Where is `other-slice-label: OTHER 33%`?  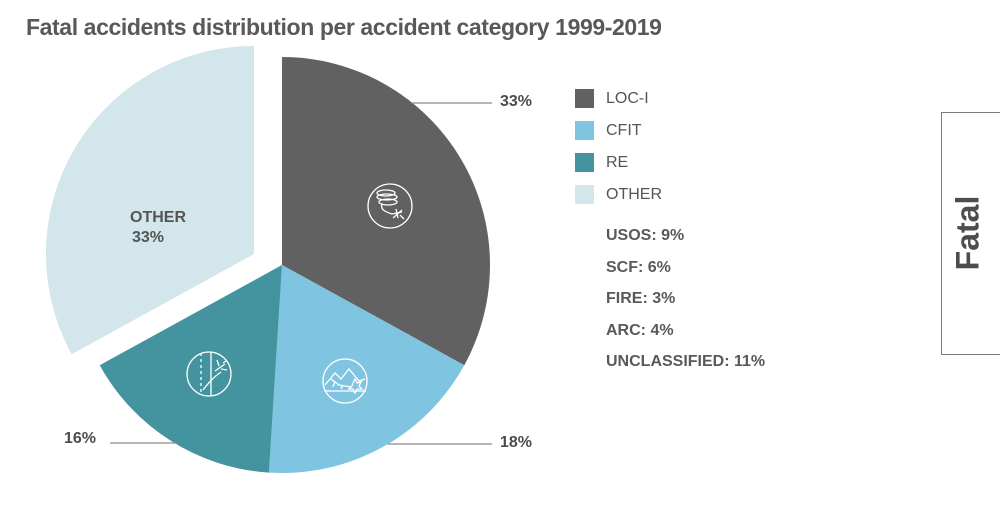 other-slice-label: OTHER 33% is located at coordinates (158, 228).